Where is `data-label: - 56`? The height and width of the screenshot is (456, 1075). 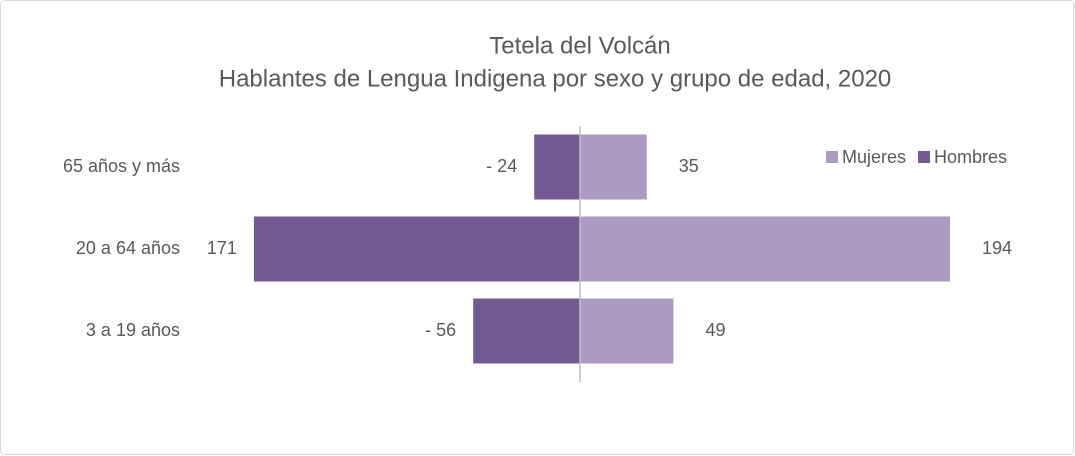
data-label: - 56 is located at coordinates (440, 330).